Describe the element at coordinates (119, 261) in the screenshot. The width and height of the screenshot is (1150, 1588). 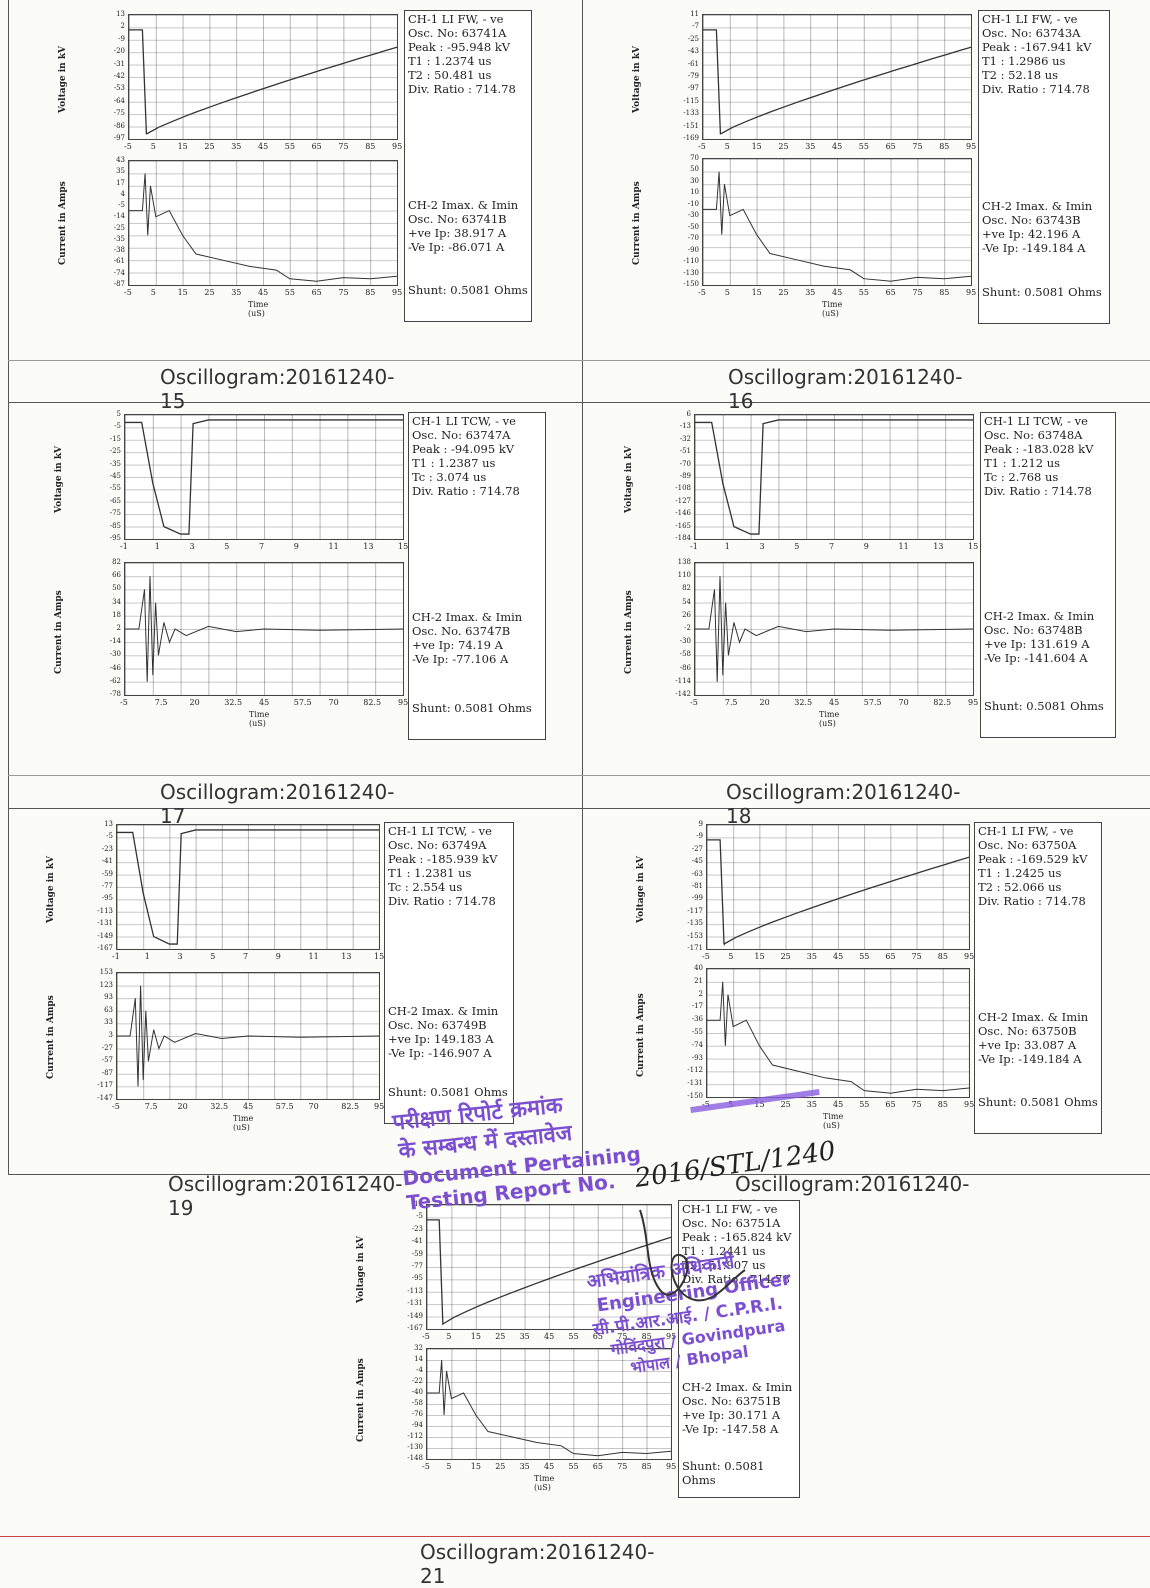
I see `current-tick-15-9: -61` at that location.